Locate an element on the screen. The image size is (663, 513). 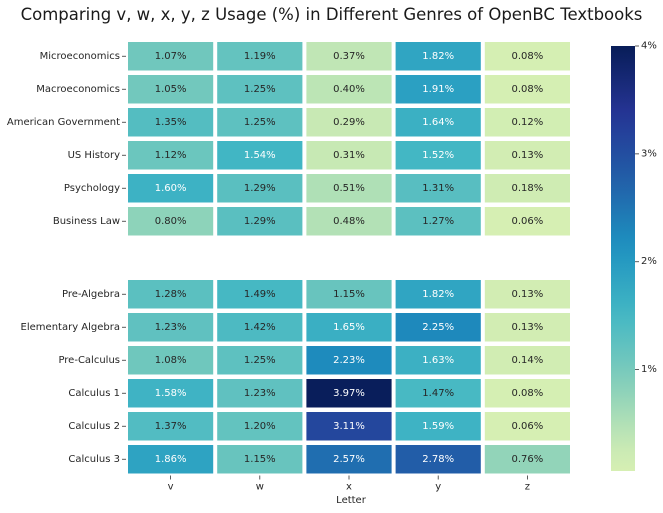
cell-value-label: 2.78% is located at coordinates (438, 459).